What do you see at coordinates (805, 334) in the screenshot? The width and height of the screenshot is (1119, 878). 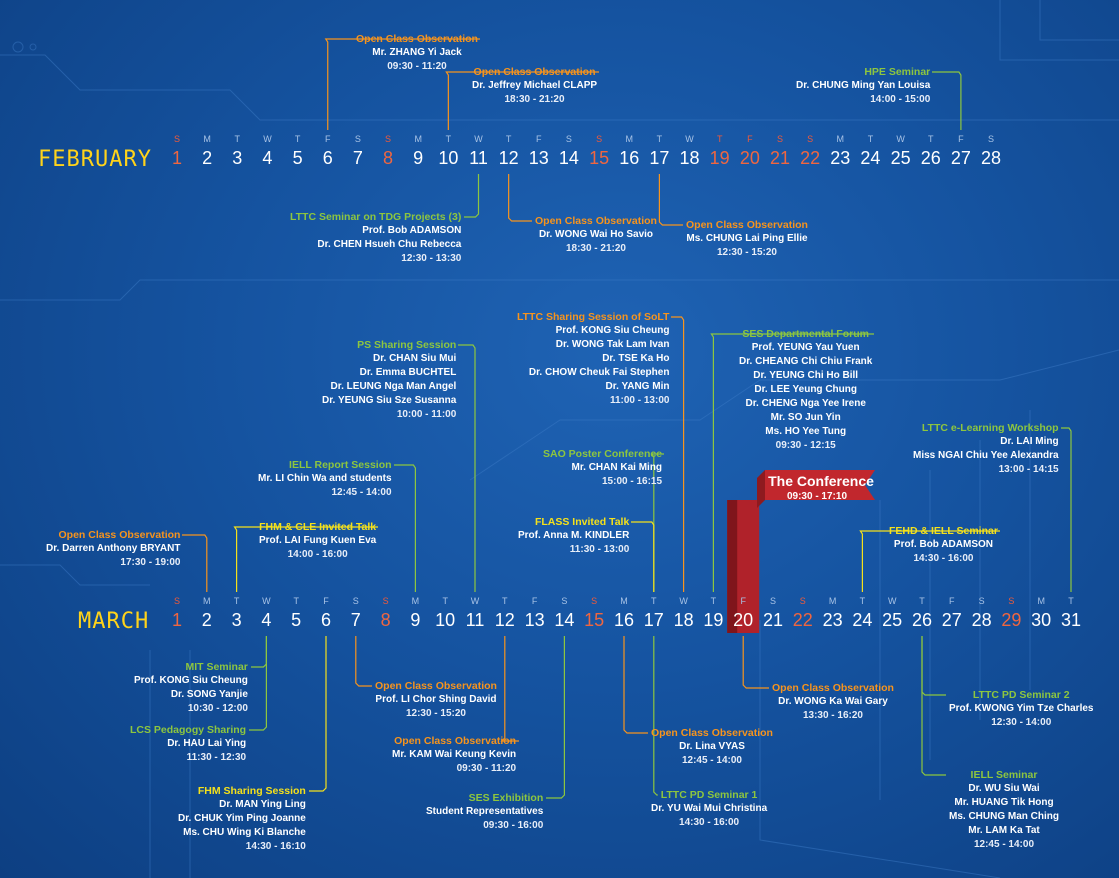 I see `event-title: SES Departmental Forum` at bounding box center [805, 334].